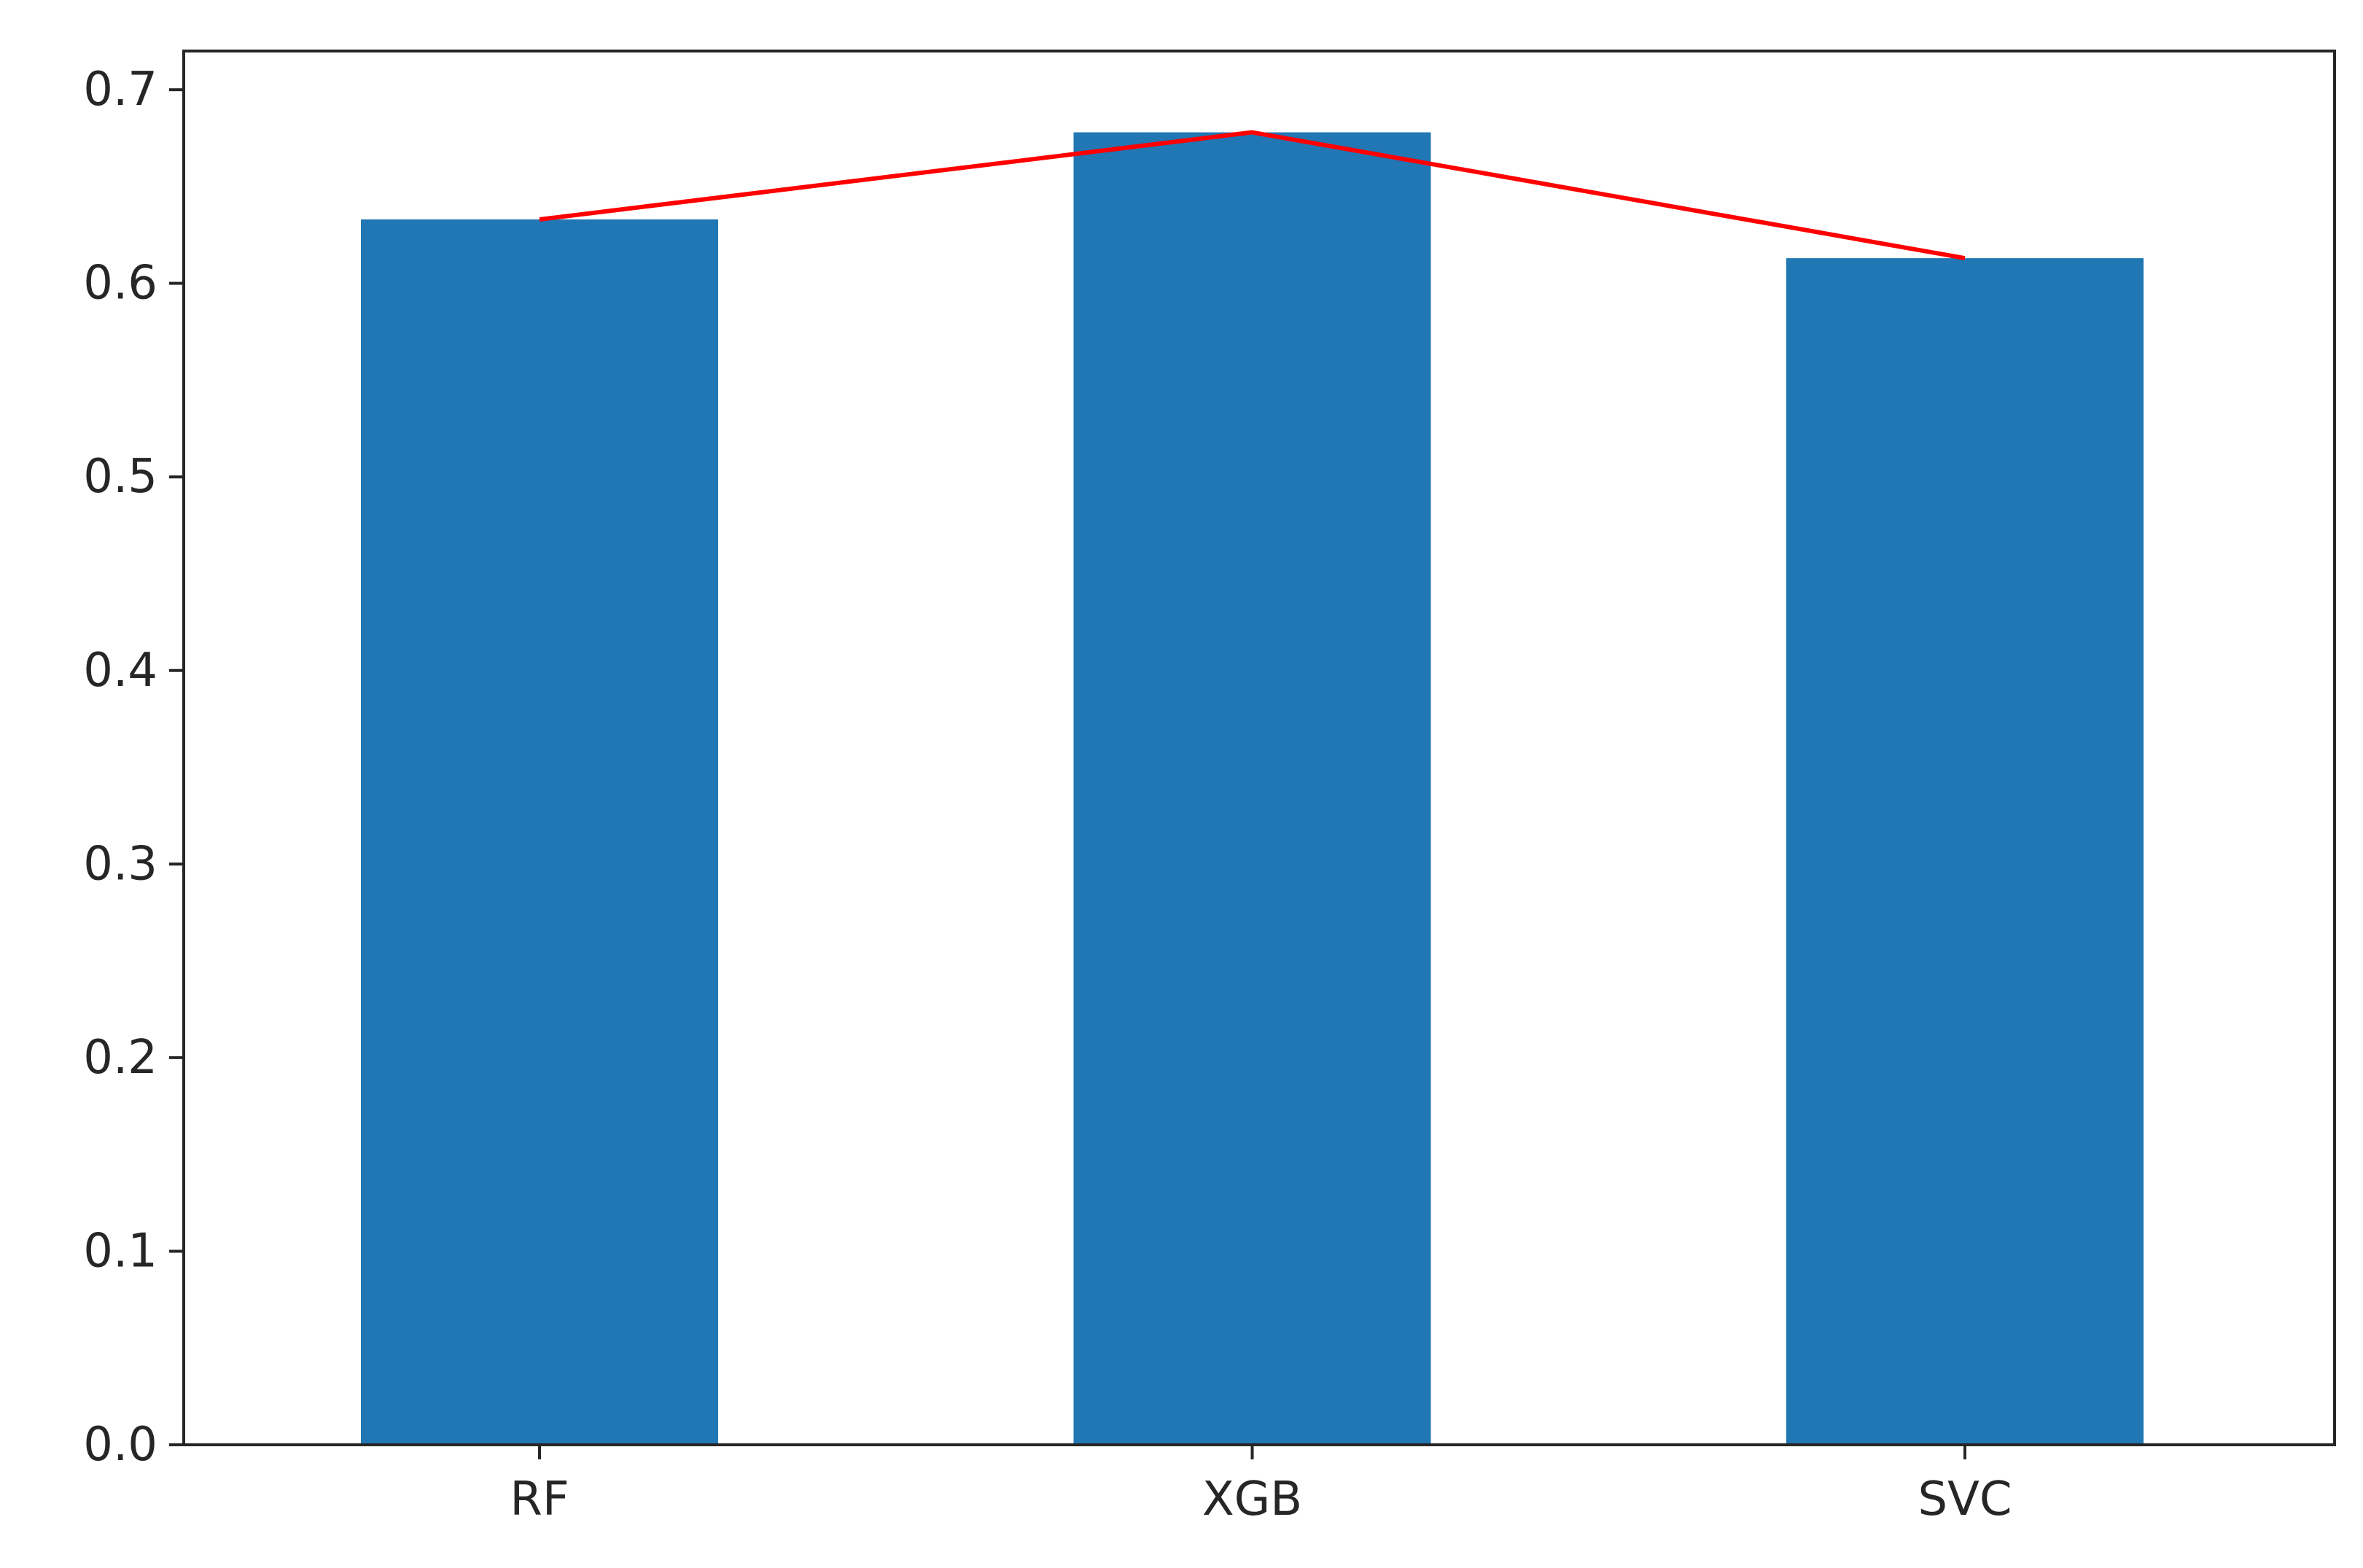 The image size is (2363, 1568). Describe the element at coordinates (1965, 1500) in the screenshot. I see `x-tick-label-svc: SVC` at that location.